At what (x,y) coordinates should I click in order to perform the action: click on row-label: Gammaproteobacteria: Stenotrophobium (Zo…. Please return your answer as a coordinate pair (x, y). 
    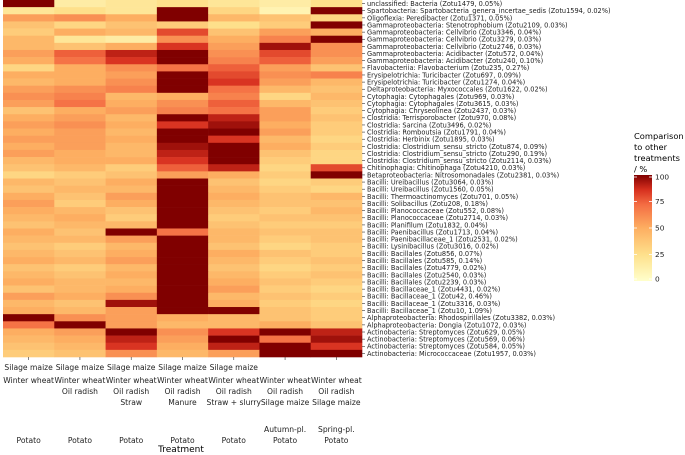
    Looking at the image, I should click on (467, 25).